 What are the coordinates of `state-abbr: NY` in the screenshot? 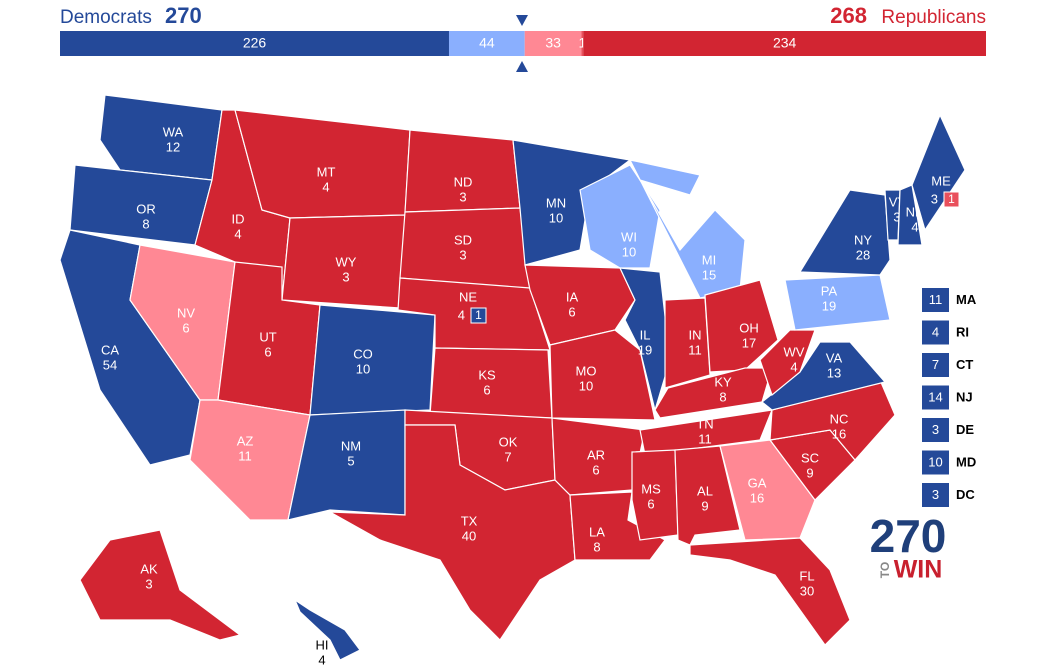 It's located at (863, 239).